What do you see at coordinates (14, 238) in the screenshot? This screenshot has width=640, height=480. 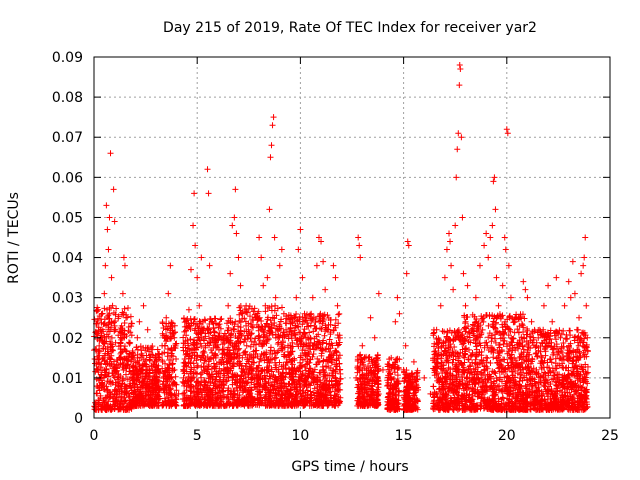 I see `y-axis-label: ROTI / TECUs` at bounding box center [14, 238].